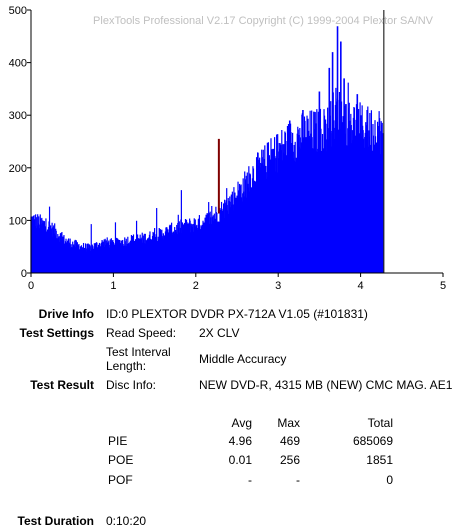 This screenshot has height=528, width=452. What do you see at coordinates (278, 286) in the screenshot?
I see `x-tick-label: 3` at bounding box center [278, 286].